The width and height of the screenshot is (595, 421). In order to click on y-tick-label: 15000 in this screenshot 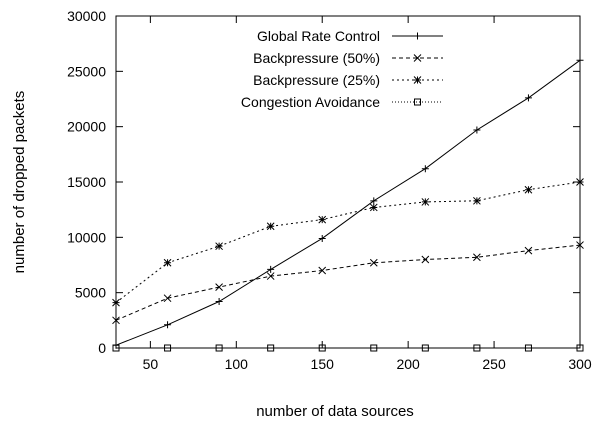, I will do `click(86, 182)`.